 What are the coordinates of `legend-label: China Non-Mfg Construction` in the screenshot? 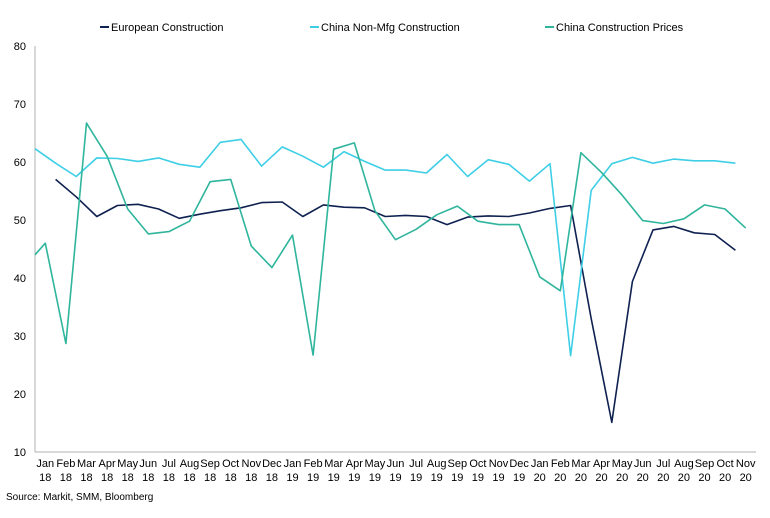 It's located at (390, 28).